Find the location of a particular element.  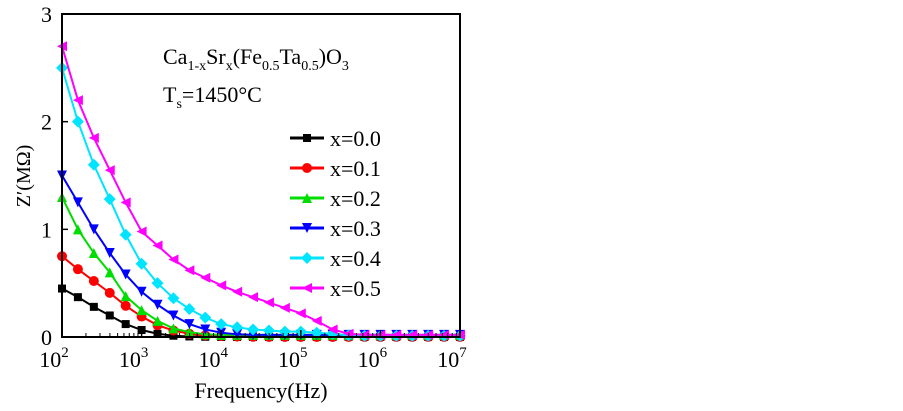

y-tick-label: 3 is located at coordinates (46, 14).